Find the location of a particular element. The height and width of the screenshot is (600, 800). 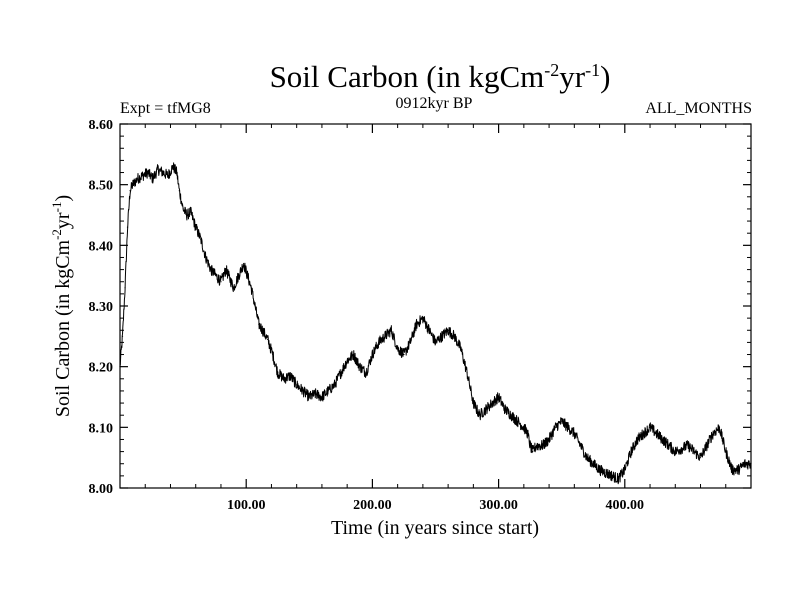

y-axis-label: Soil Carbon (in kgCm-2yr-1) is located at coordinates (61, 306).